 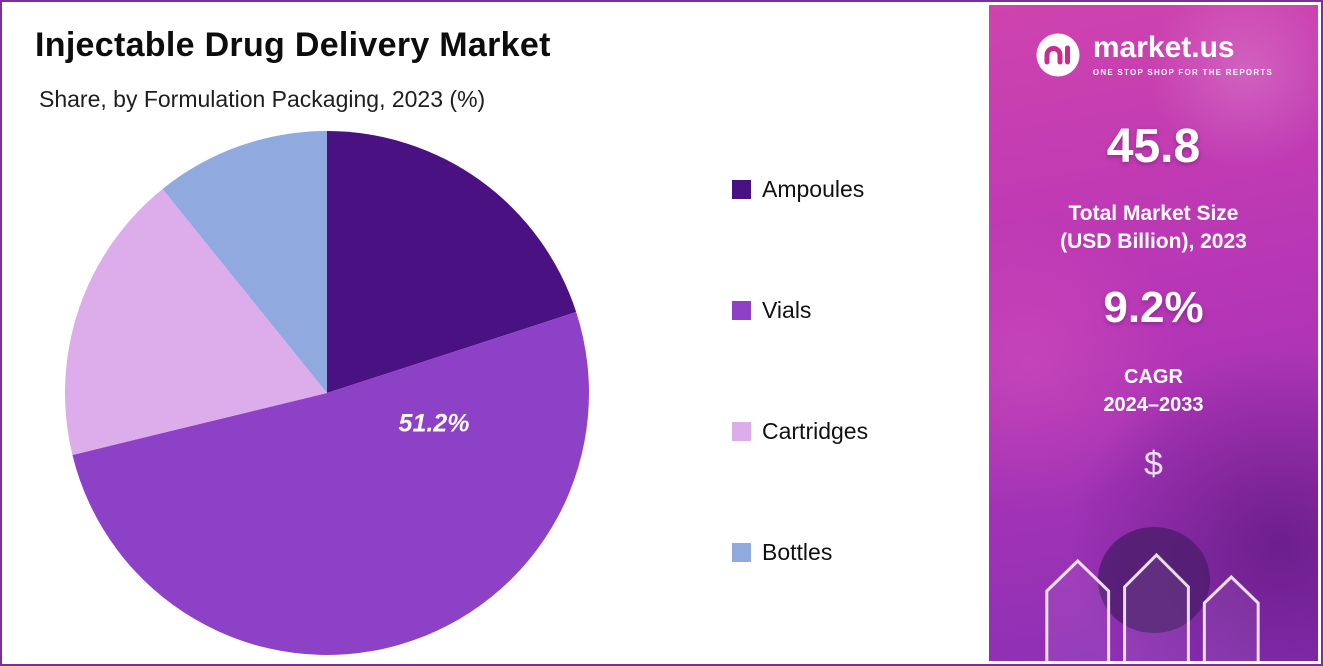 I want to click on pie-slice-ampoules, so click(x=452, y=262).